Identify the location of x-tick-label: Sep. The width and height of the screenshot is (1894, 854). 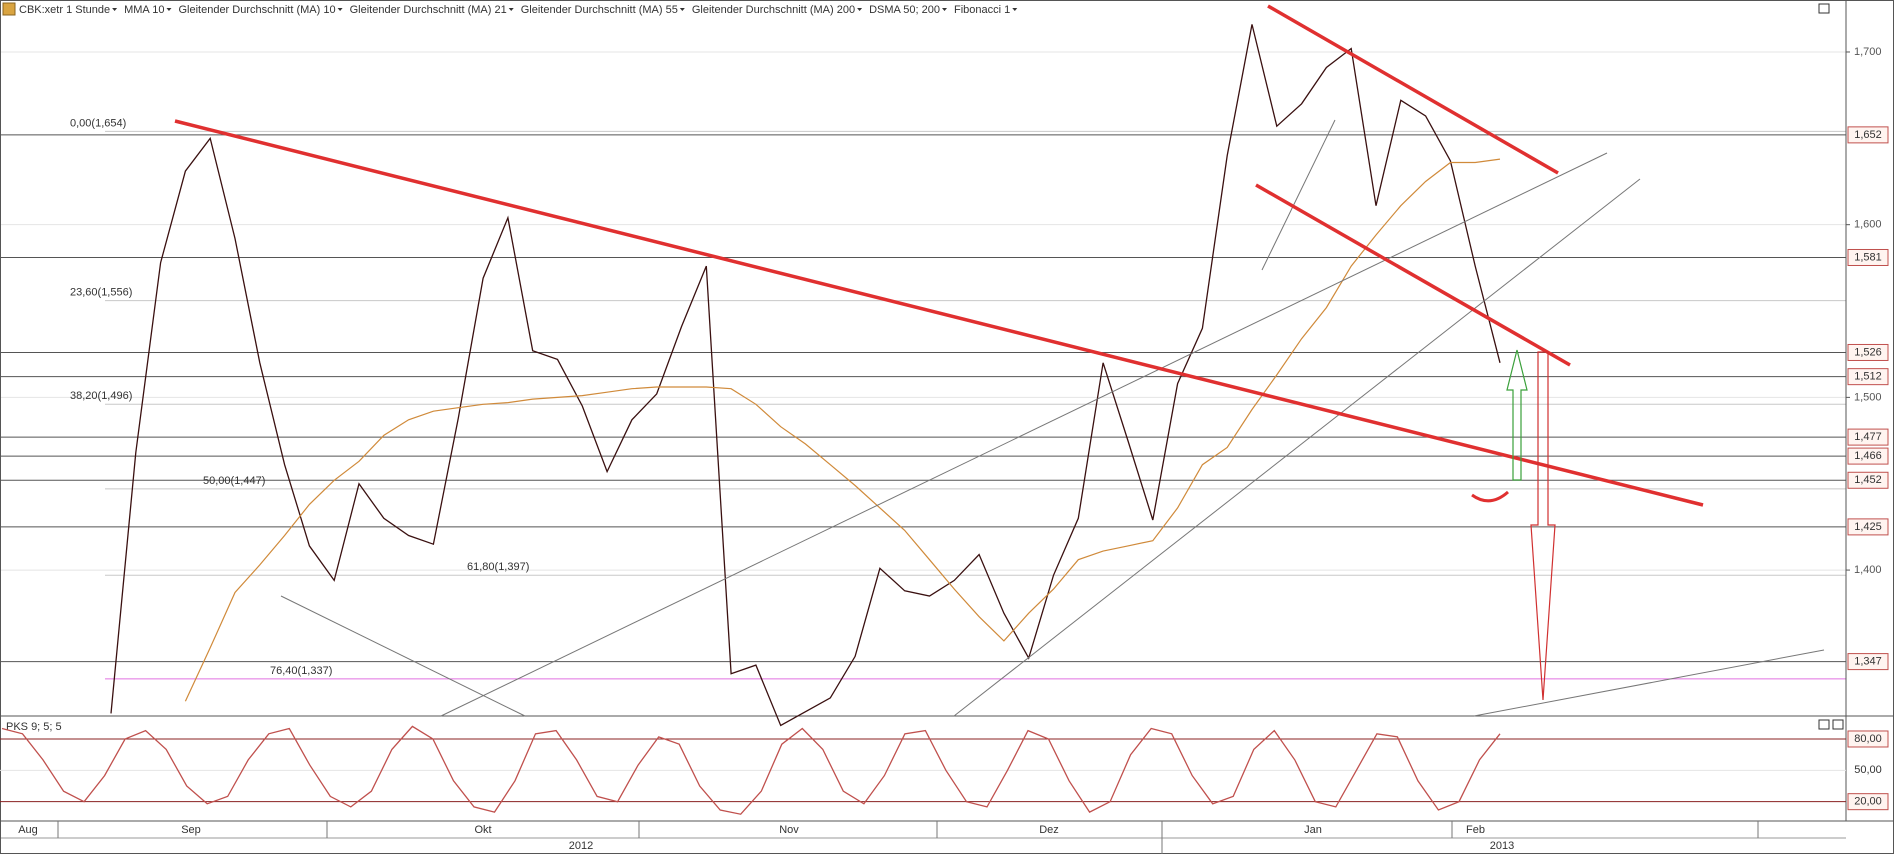
(191, 830).